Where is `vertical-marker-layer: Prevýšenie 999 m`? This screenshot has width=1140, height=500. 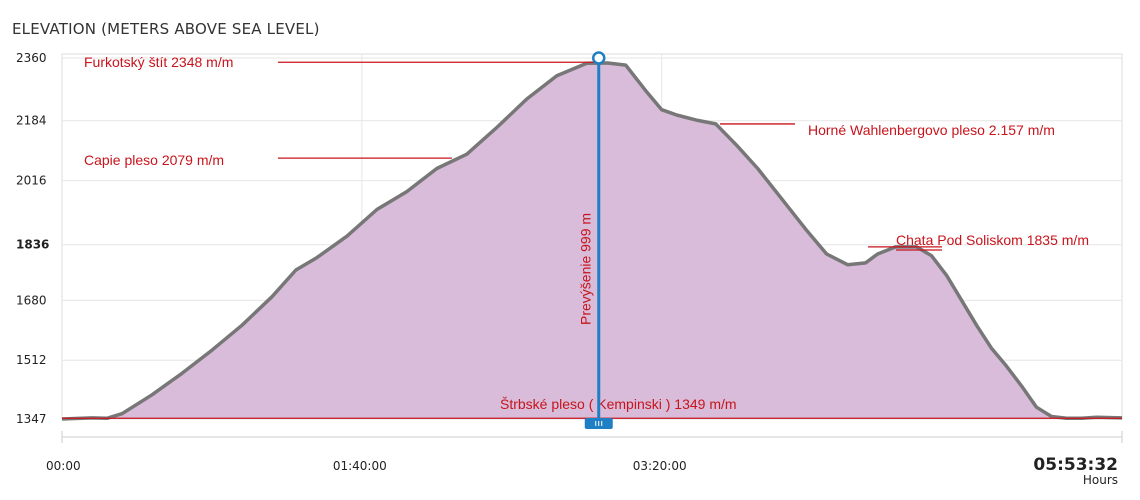 vertical-marker-layer: Prevýšenie 999 m is located at coordinates (592, 234).